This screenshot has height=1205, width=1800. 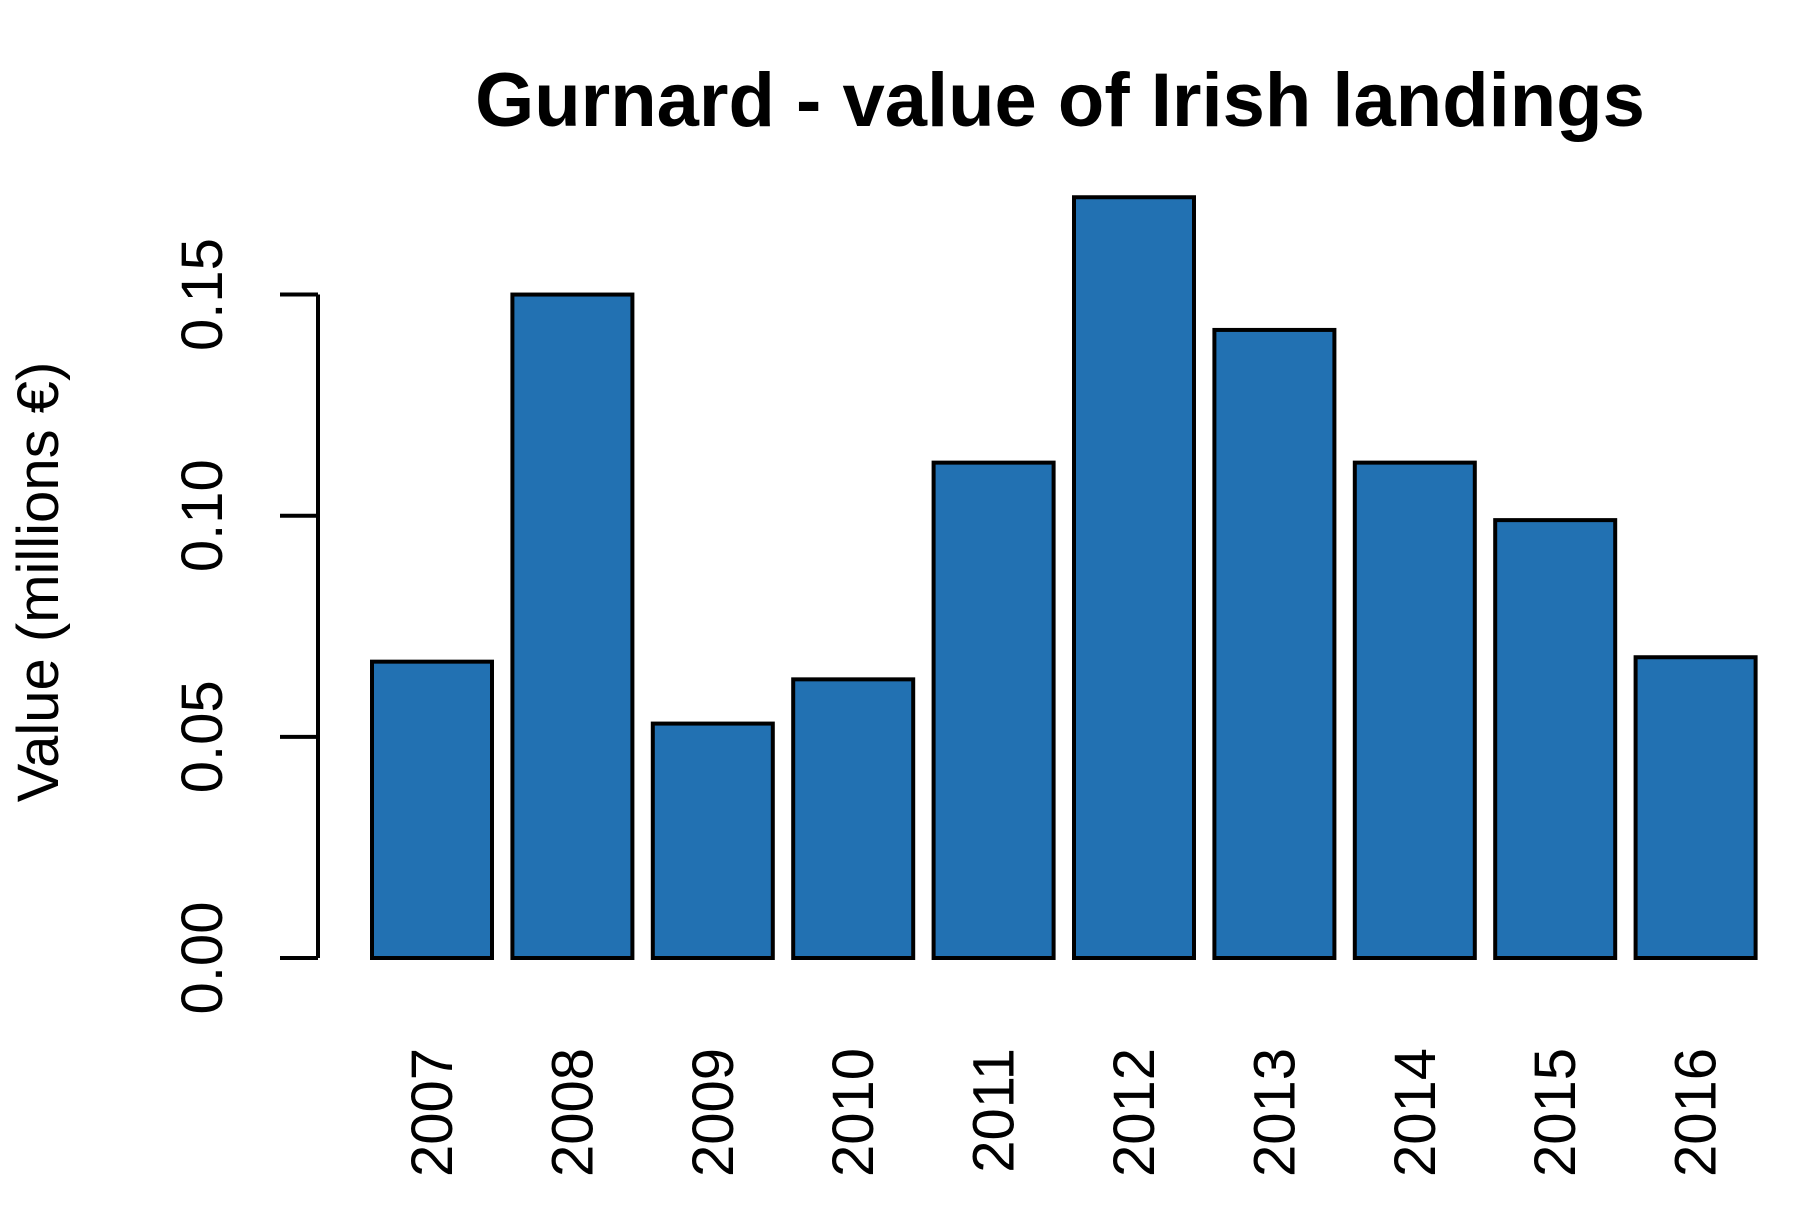 I want to click on bar-2012, so click(x=1134, y=577).